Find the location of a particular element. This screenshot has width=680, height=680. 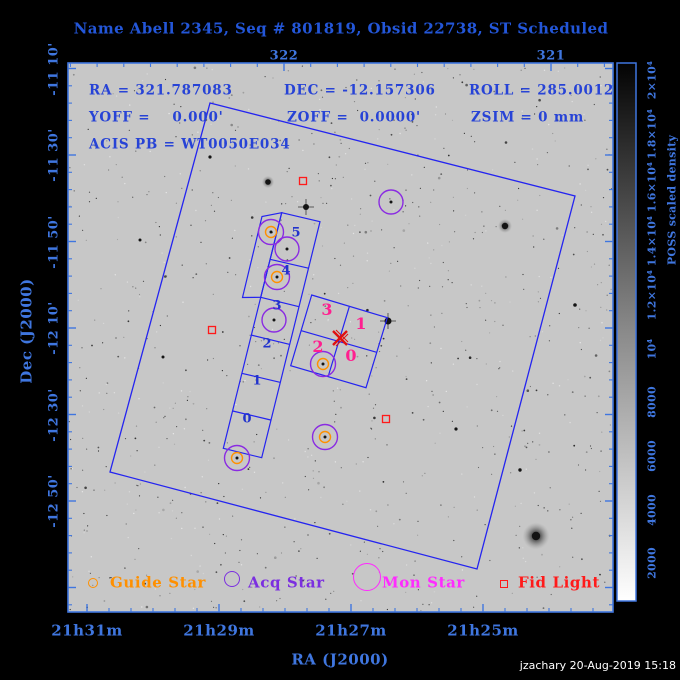

star-markers is located at coordinates (305, 324).